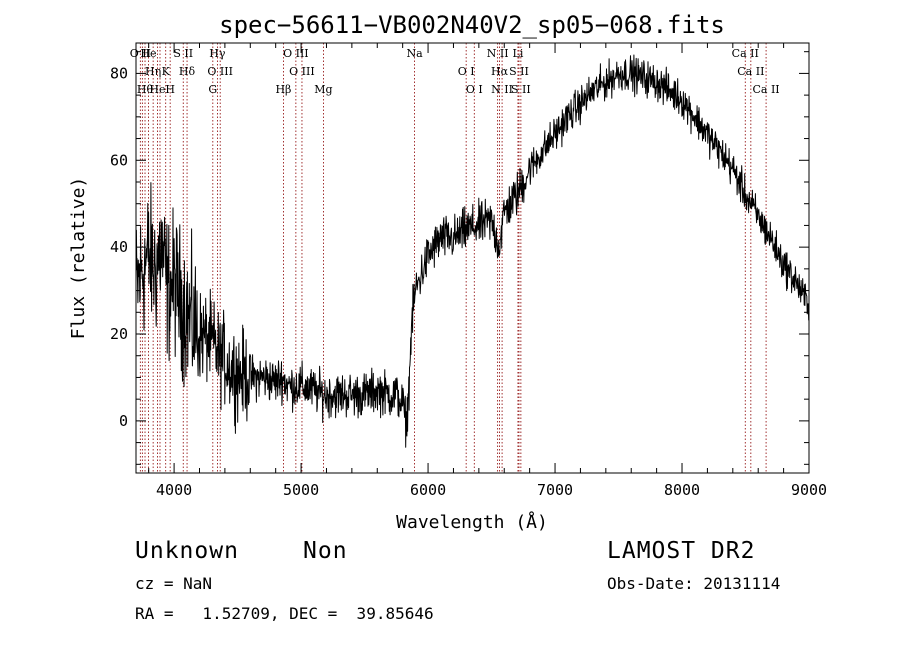  What do you see at coordinates (284, 613) in the screenshot?
I see `coordinates: RA = 1.52709, DEC = 39.85646` at bounding box center [284, 613].